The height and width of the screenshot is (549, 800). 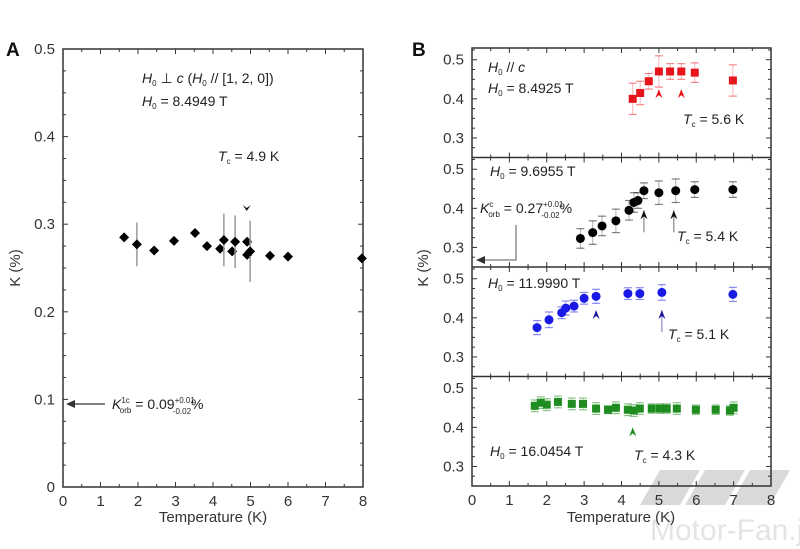 What do you see at coordinates (506, 68) in the screenshot?
I see `panel-b1-orientation: H0 // c` at bounding box center [506, 68].